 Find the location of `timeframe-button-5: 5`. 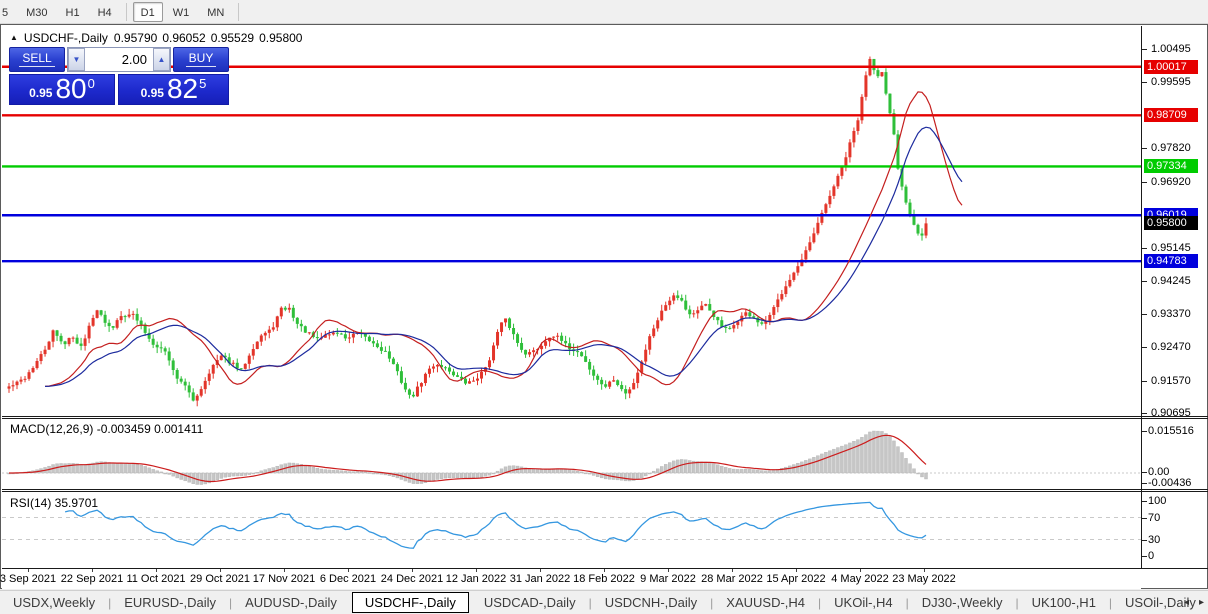

timeframe-button-5: 5 is located at coordinates (5, 12).